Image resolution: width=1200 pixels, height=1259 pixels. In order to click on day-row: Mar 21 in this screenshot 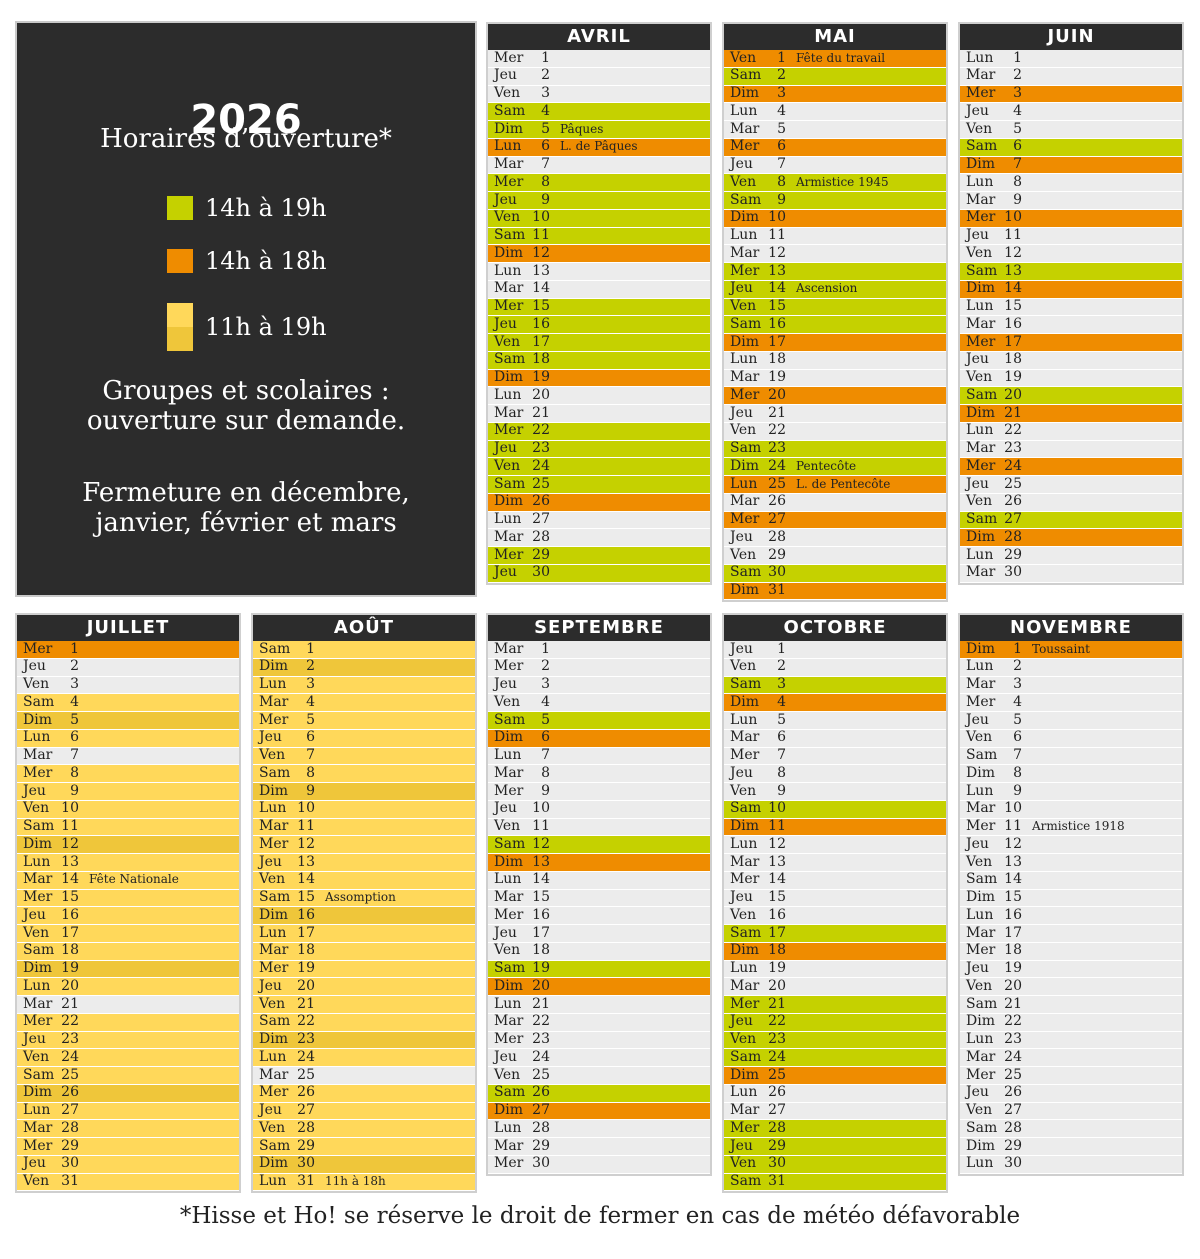, I will do `click(128, 1005)`.